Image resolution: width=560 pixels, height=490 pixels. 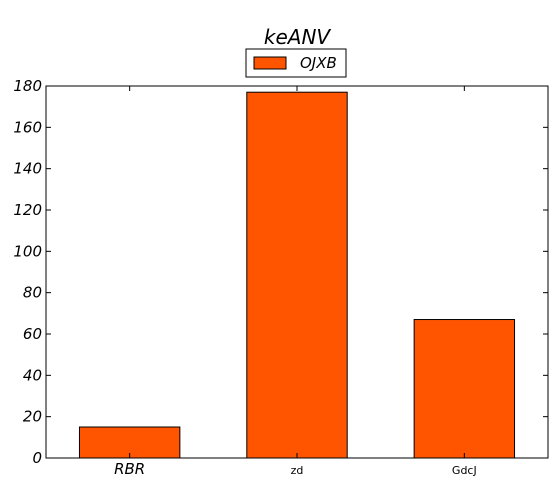 I want to click on x-tick-label-zd: zd, so click(x=297, y=470).